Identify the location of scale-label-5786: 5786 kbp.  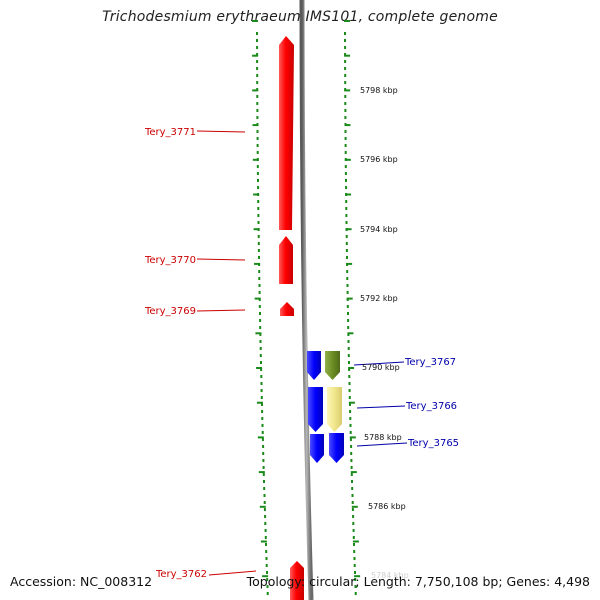
(387, 506).